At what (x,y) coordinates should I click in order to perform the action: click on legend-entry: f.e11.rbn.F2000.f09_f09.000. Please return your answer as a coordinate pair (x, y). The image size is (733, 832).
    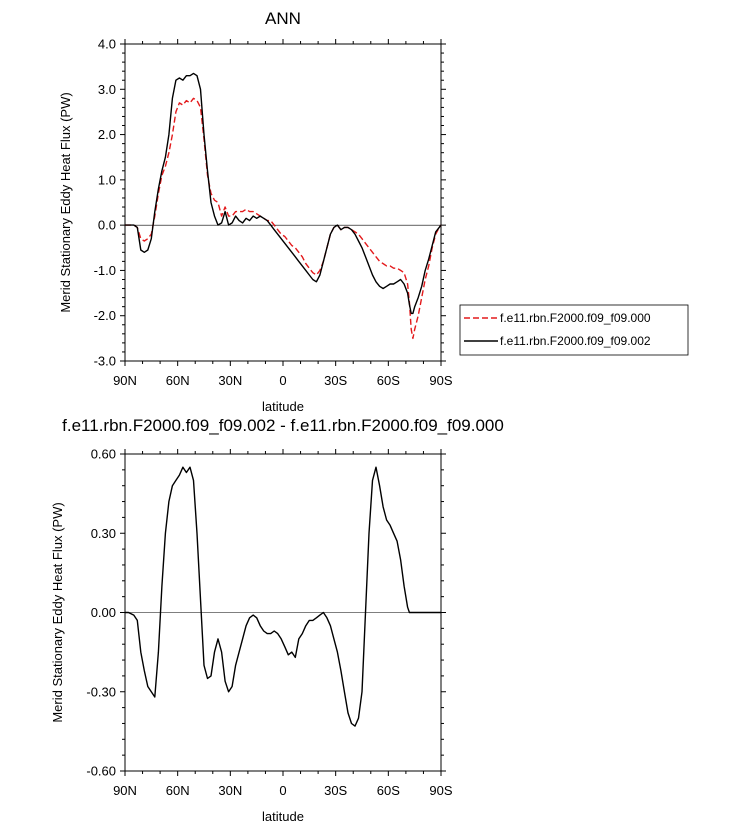
    Looking at the image, I should click on (575, 318).